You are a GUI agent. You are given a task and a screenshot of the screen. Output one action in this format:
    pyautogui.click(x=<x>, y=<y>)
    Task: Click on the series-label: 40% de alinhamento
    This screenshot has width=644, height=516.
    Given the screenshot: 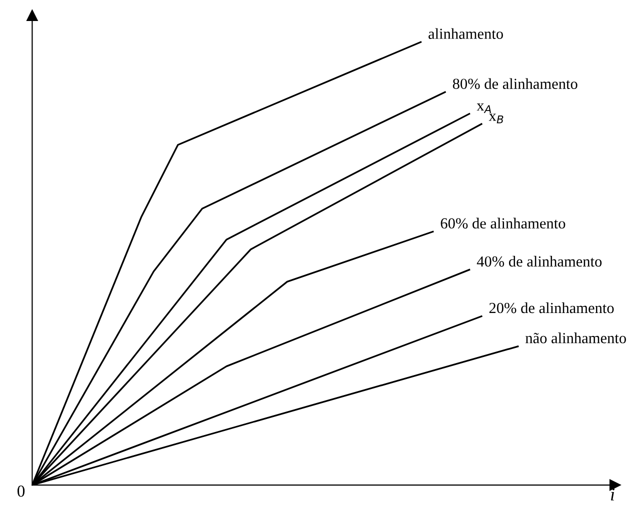 What is the action you would take?
    pyautogui.click(x=539, y=261)
    